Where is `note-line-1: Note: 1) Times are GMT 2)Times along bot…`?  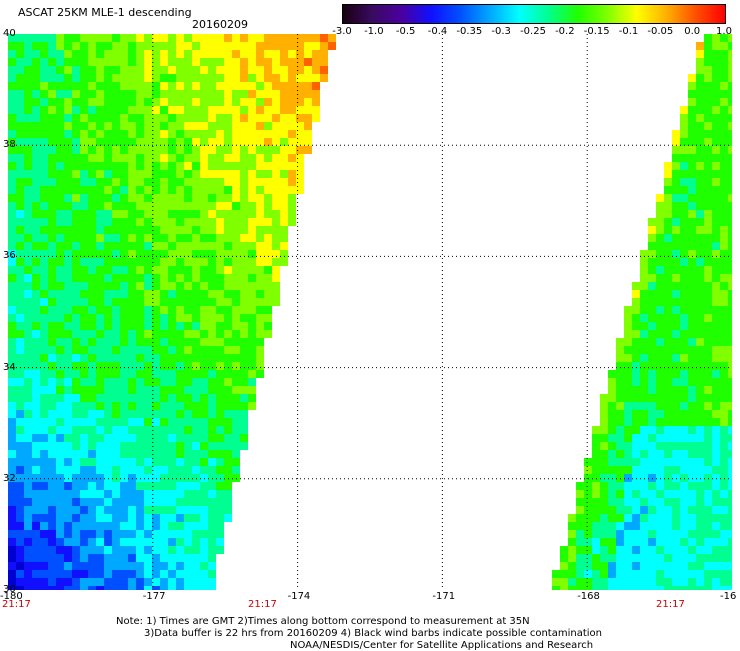
note-line-1: Note: 1) Times are GMT 2)Times along bot… is located at coordinates (323, 621).